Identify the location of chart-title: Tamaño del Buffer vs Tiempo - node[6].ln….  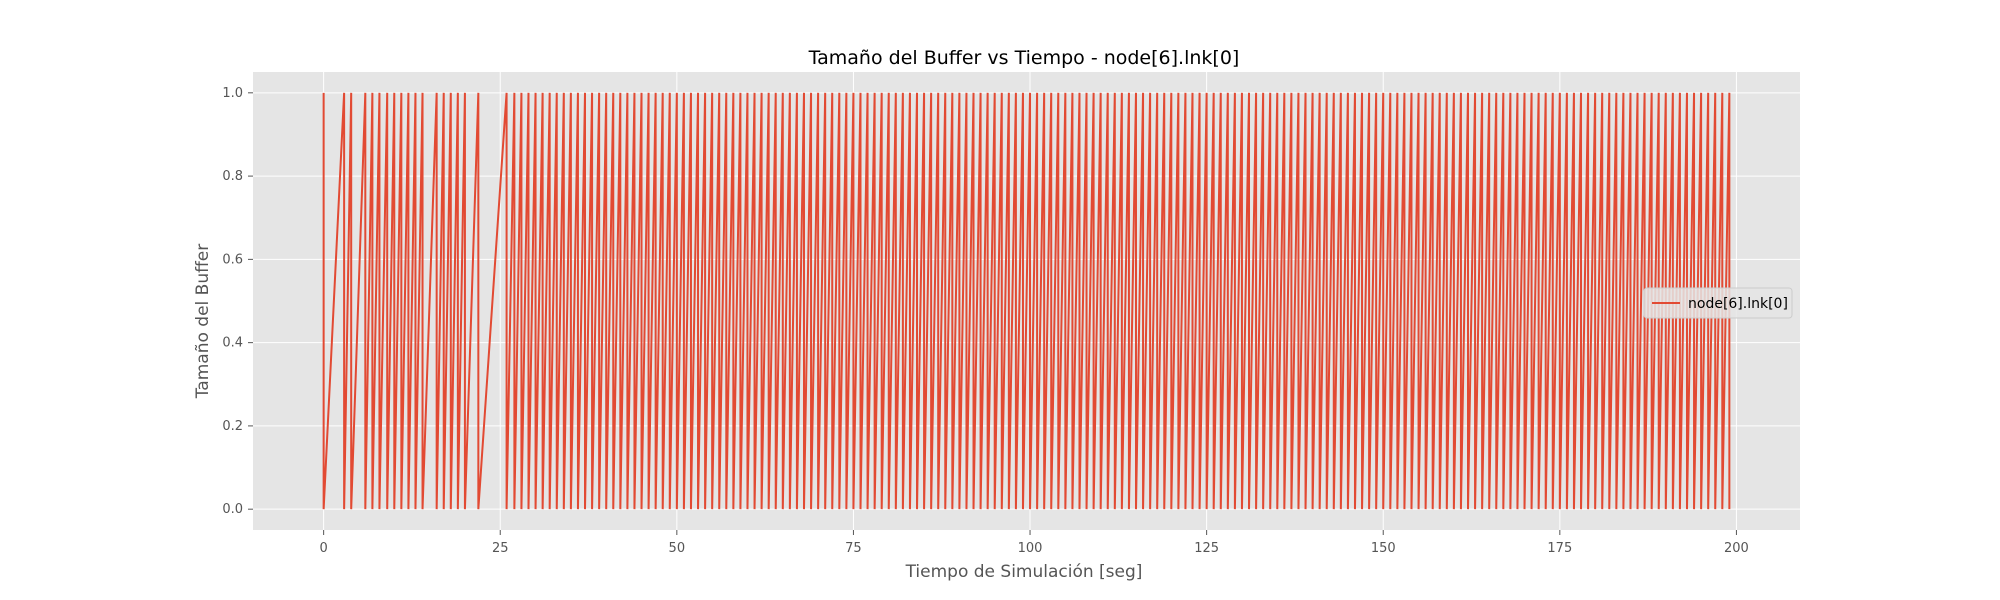
(1024, 58).